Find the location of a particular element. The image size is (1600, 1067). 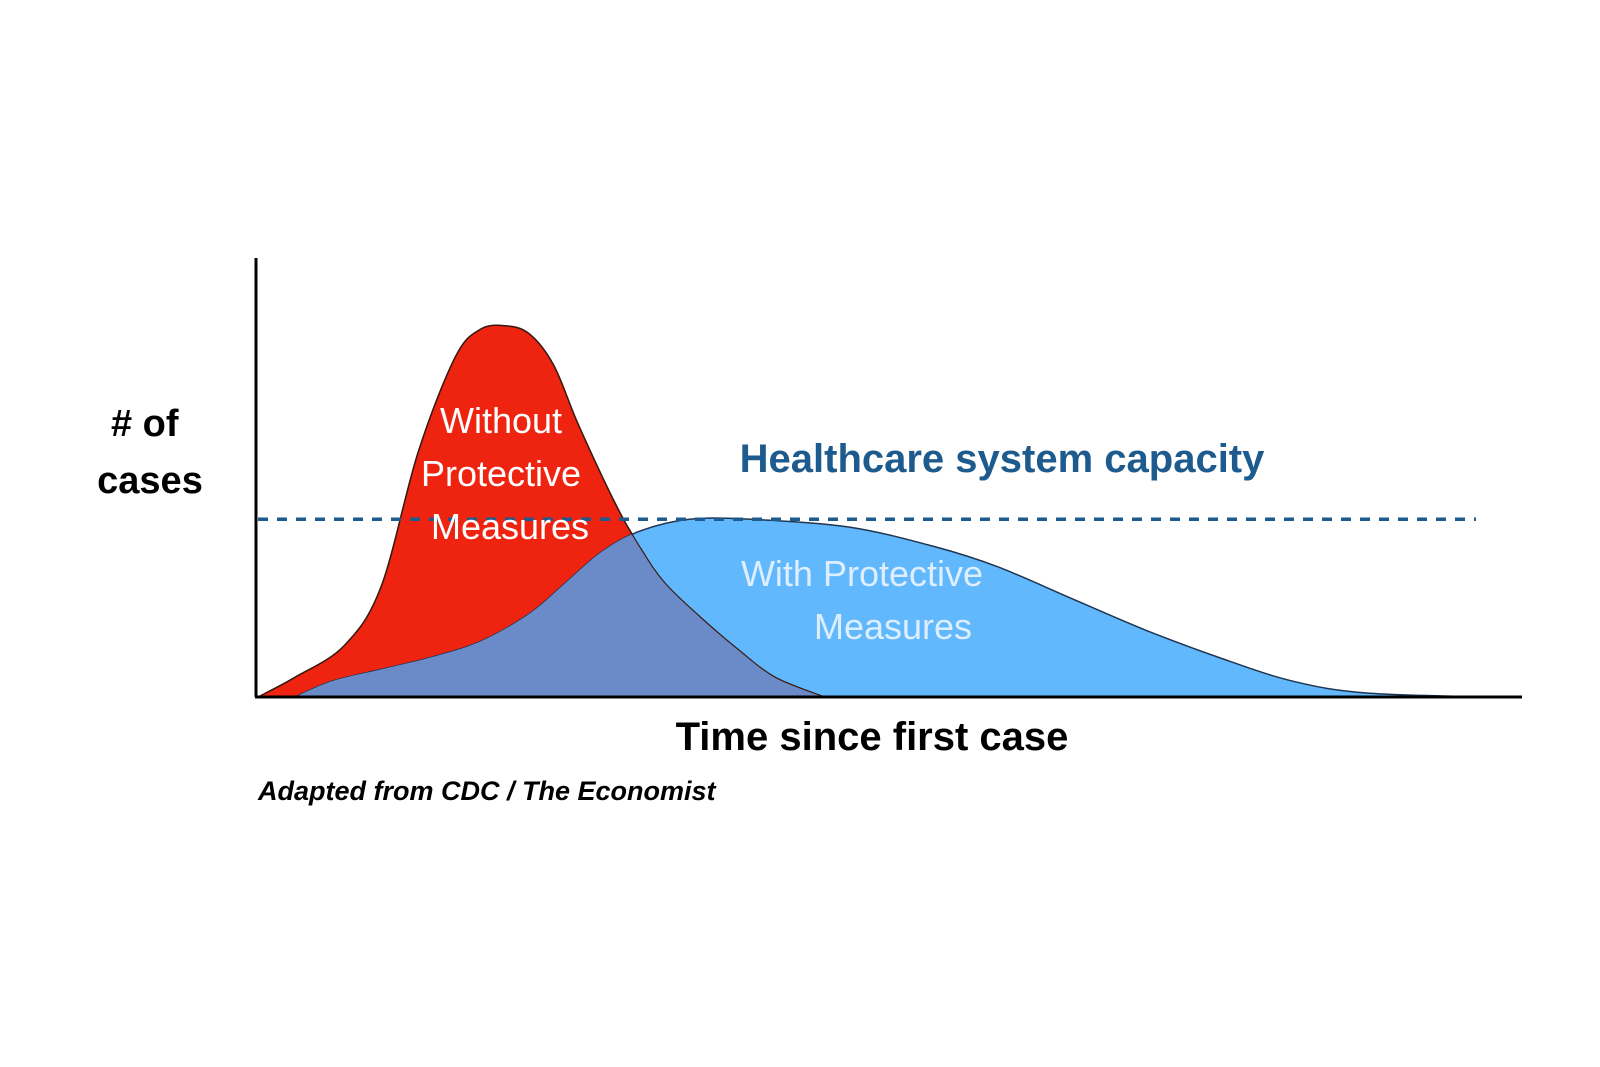

y-axis-label: # of cases is located at coordinates (150, 452).